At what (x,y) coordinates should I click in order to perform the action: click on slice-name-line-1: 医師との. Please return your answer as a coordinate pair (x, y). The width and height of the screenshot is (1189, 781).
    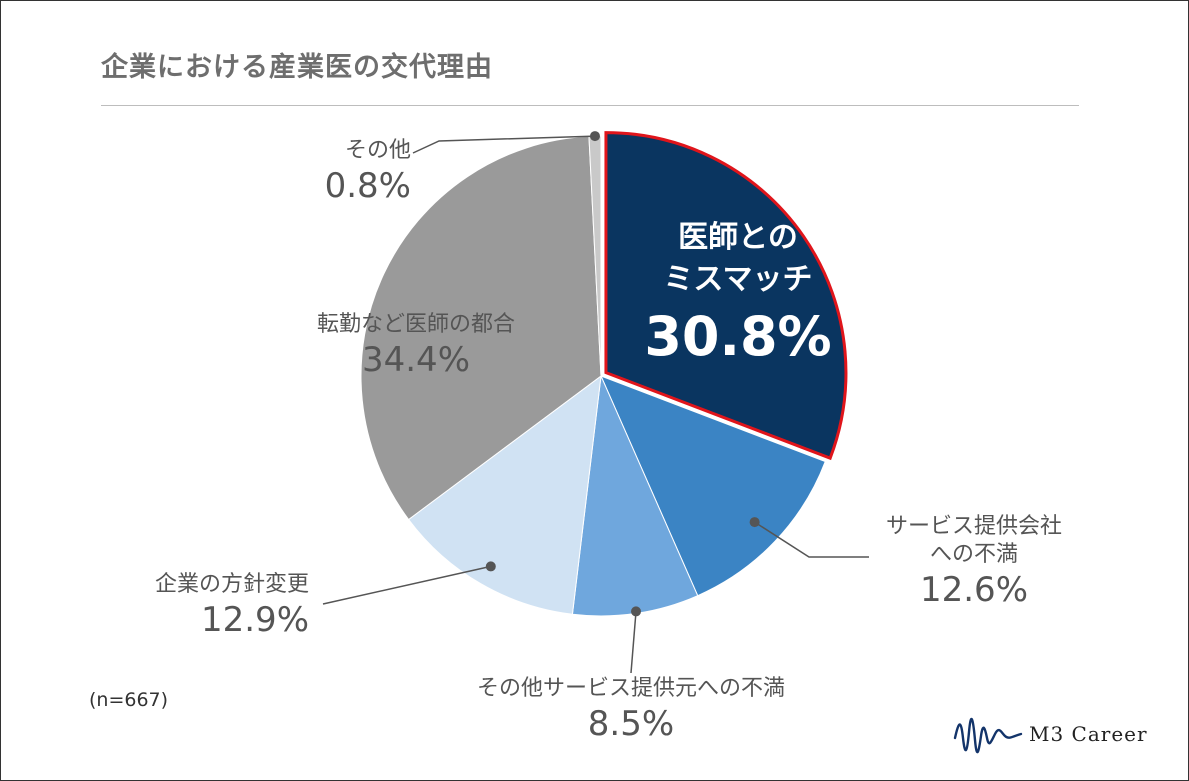
    Looking at the image, I should click on (738, 237).